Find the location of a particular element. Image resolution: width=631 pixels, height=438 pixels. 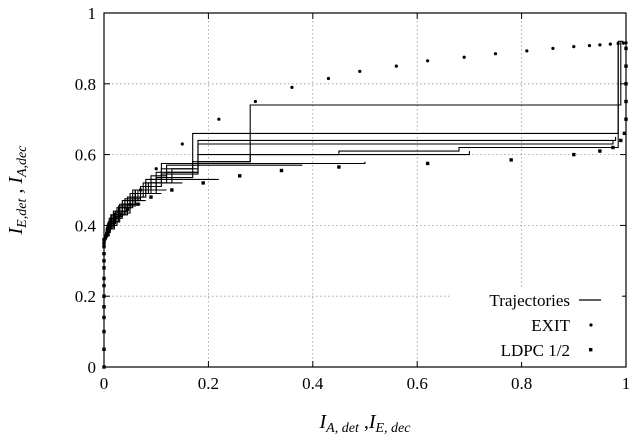

legend-marker-exit is located at coordinates (591, 325).